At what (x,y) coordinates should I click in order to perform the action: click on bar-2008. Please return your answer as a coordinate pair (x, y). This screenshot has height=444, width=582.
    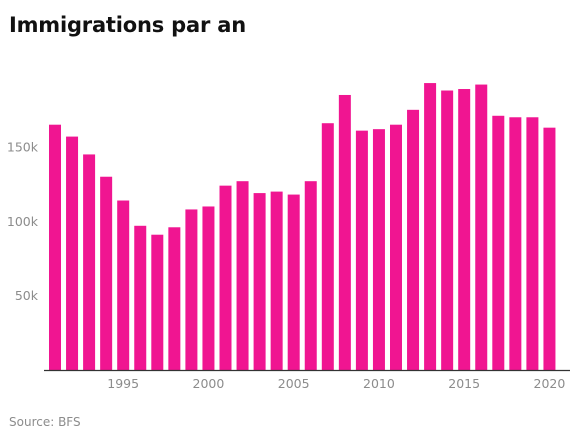
    Looking at the image, I should click on (344, 232).